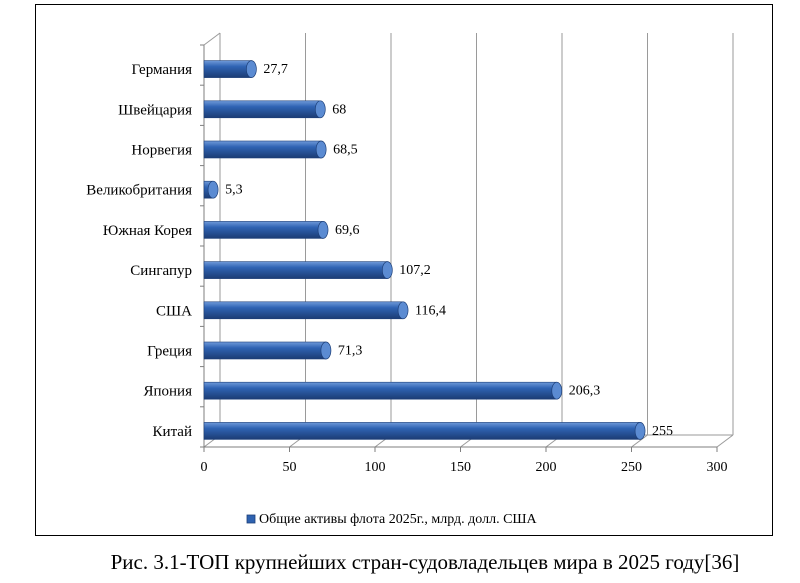 The image size is (800, 583). Describe the element at coordinates (204, 467) in the screenshot. I see `x-tick-label-0: 0` at that location.